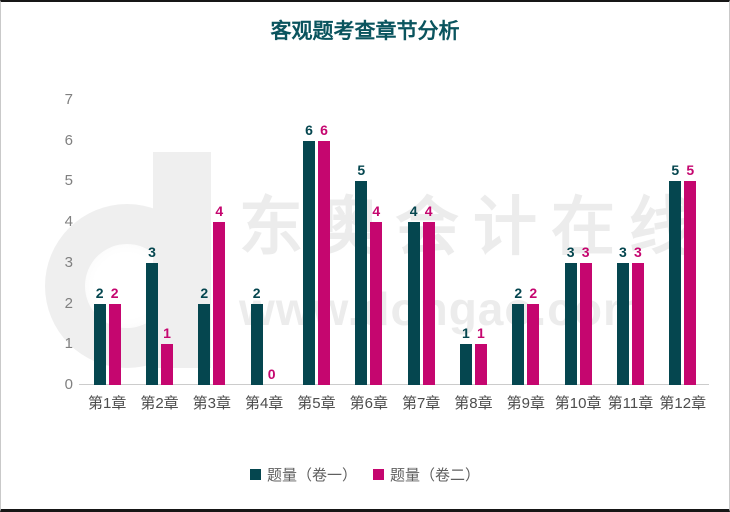 Image resolution: width=730 pixels, height=512 pixels. What do you see at coordinates (264, 403) in the screenshot?
I see `x-tick-label: 第4章` at bounding box center [264, 403].